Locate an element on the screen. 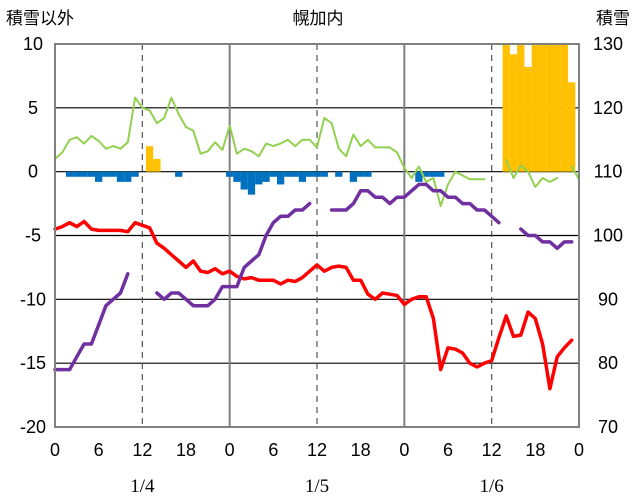 Image resolution: width=636 pixels, height=501 pixels. left-tick-label: -10 is located at coordinates (33, 299).